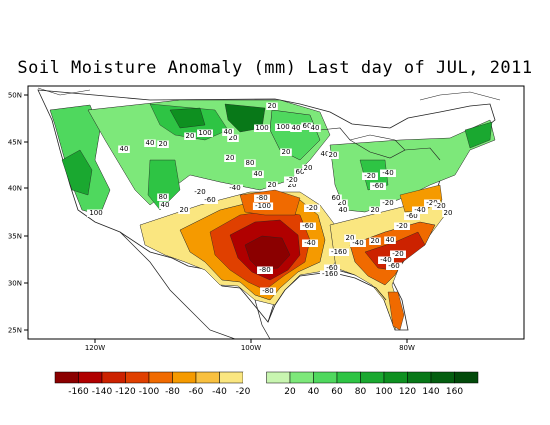 The image size is (550, 425). Describe the element at coordinates (267, 253) in the screenshot. I see `anomaly-south-core` at that location.